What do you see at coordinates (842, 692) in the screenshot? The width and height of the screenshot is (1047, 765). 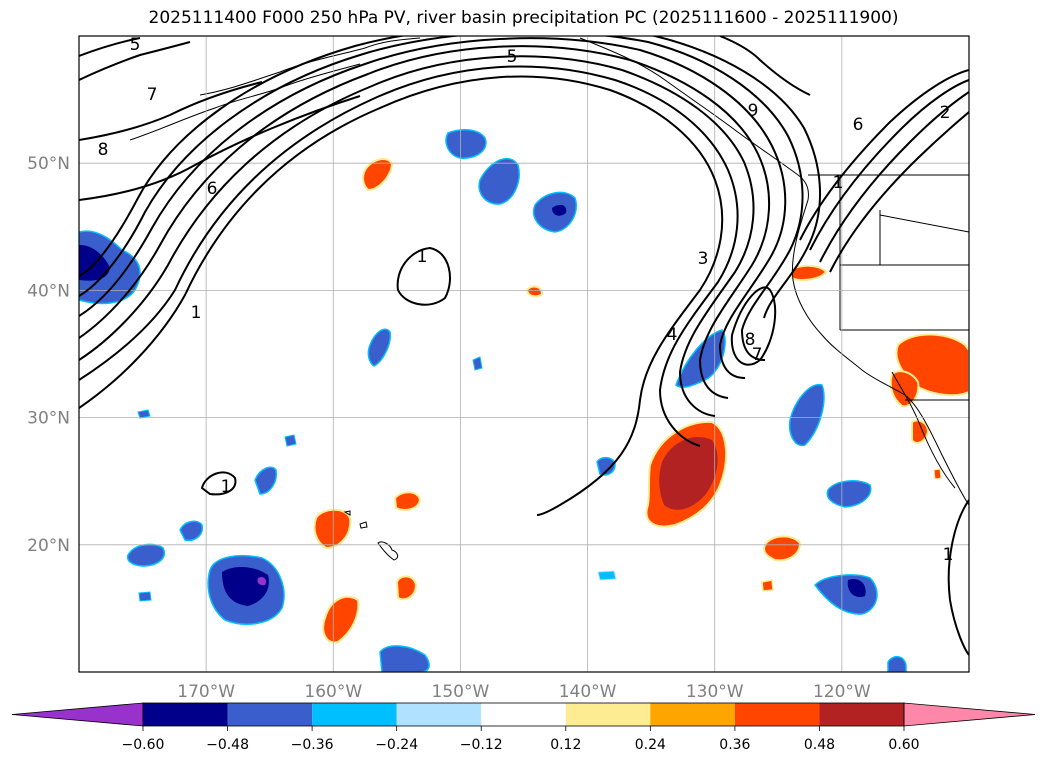 I see `lon-tick-label: 120°W` at bounding box center [842, 692].